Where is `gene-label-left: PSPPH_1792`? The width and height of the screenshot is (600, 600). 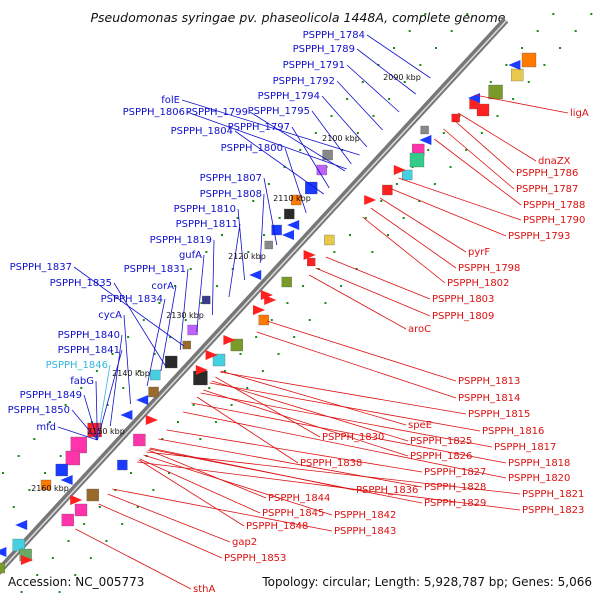
gene-label-left: PSPPH_1792 is located at coordinates (304, 81).